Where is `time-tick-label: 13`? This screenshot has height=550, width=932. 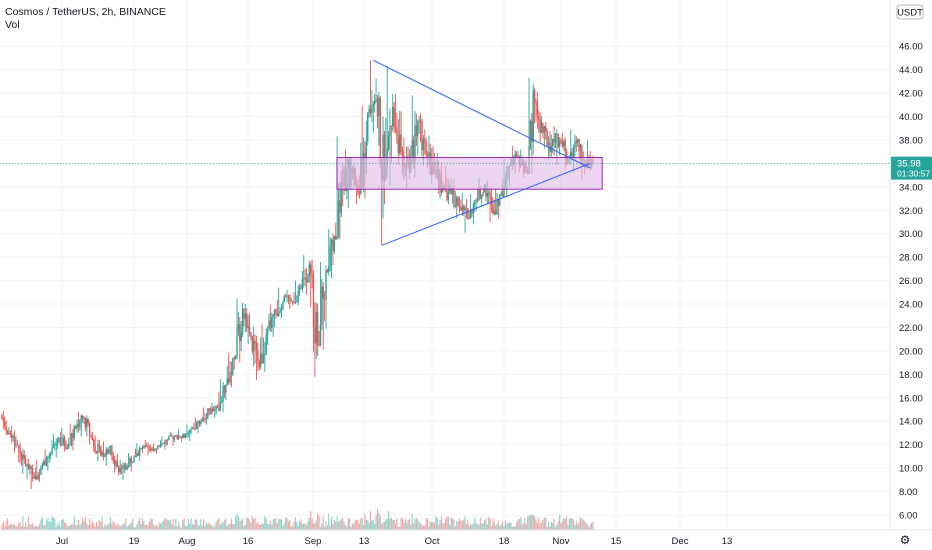
time-tick-label: 13 is located at coordinates (727, 541).